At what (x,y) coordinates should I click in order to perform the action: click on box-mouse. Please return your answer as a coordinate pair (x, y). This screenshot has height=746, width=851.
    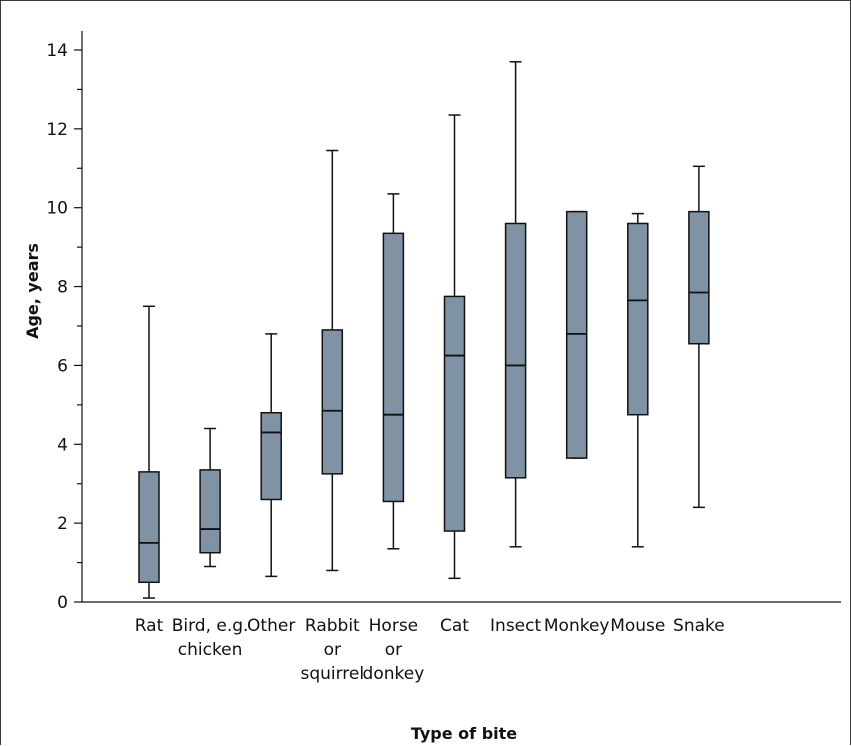
    Looking at the image, I should click on (638, 380).